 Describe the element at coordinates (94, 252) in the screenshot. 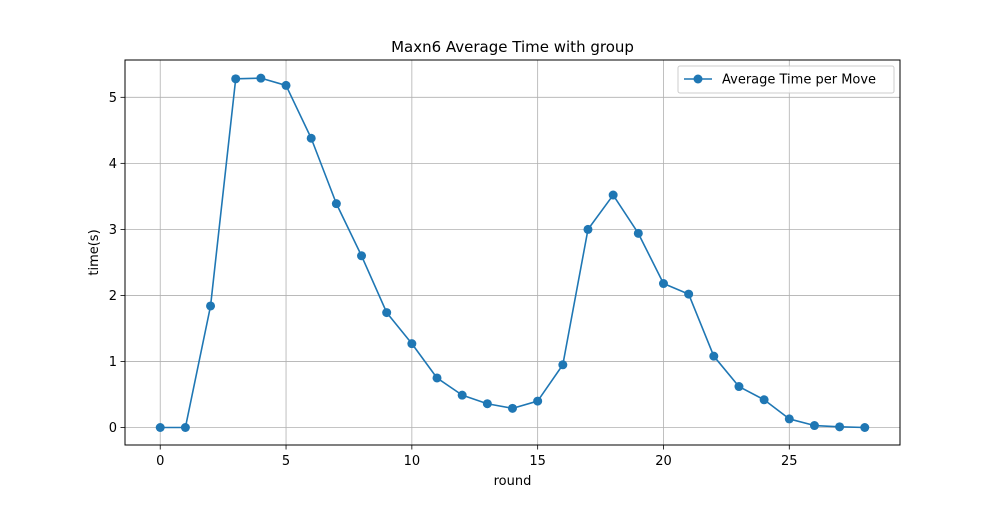

I see `y-axis-label: time(s)` at that location.